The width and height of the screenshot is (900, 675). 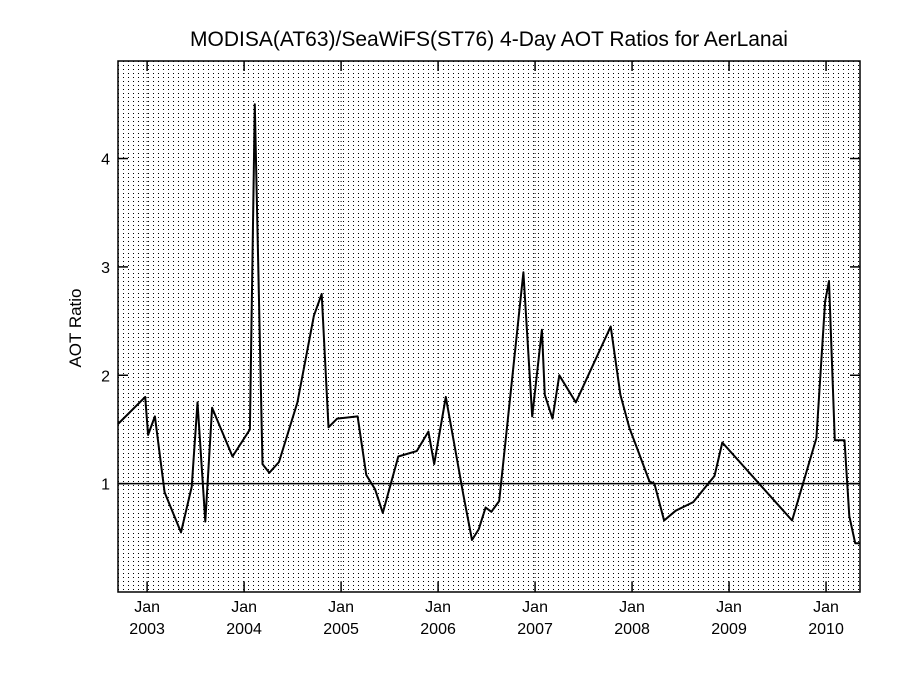 I want to click on x-tick-year: 2009, so click(x=729, y=629).